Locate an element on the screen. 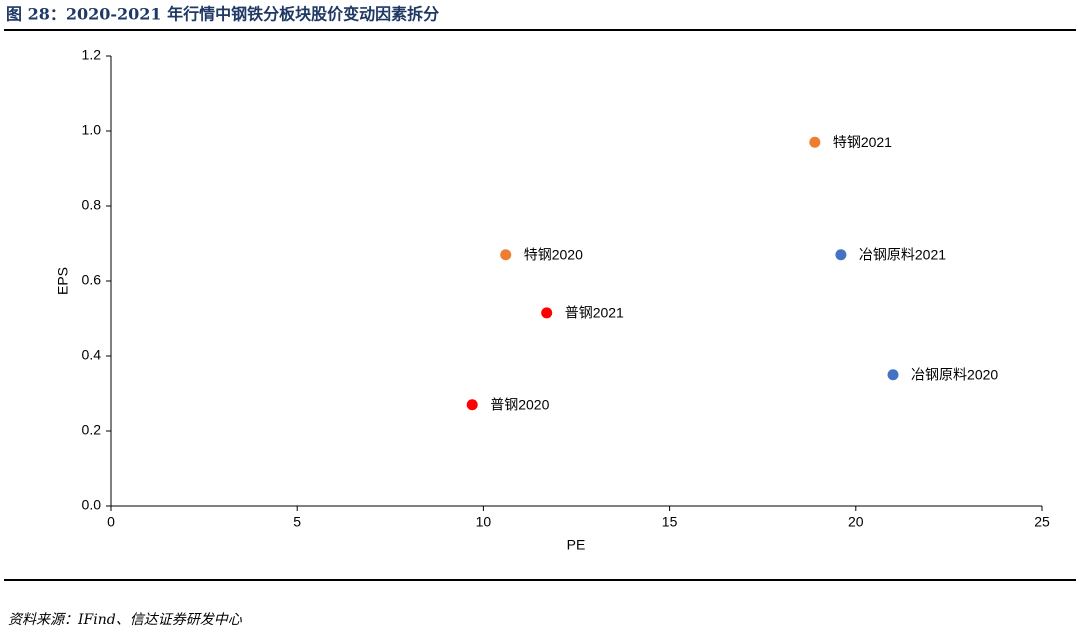  y-tick-label: 0.6 is located at coordinates (92, 280).